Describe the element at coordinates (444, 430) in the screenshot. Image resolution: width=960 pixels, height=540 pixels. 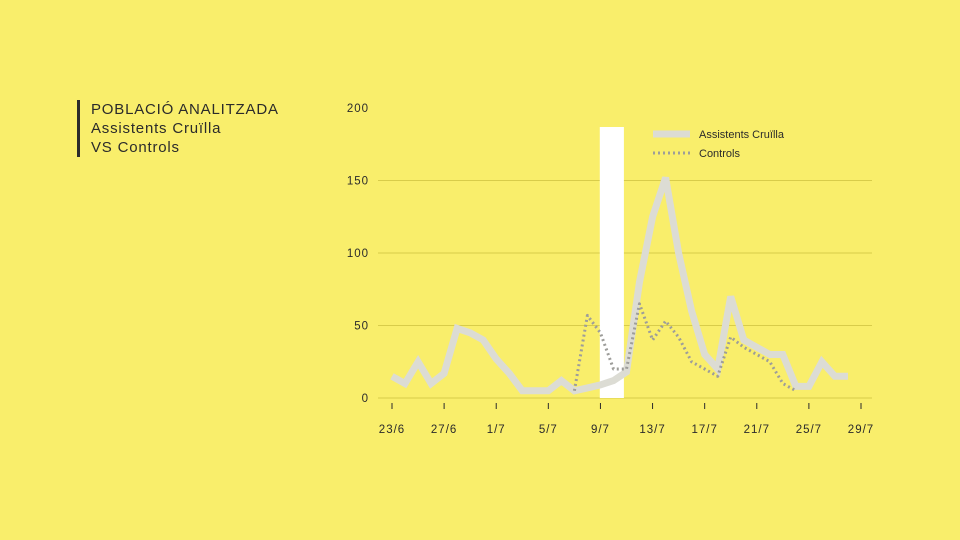
I see `x-tick-label: 27/6` at that location.